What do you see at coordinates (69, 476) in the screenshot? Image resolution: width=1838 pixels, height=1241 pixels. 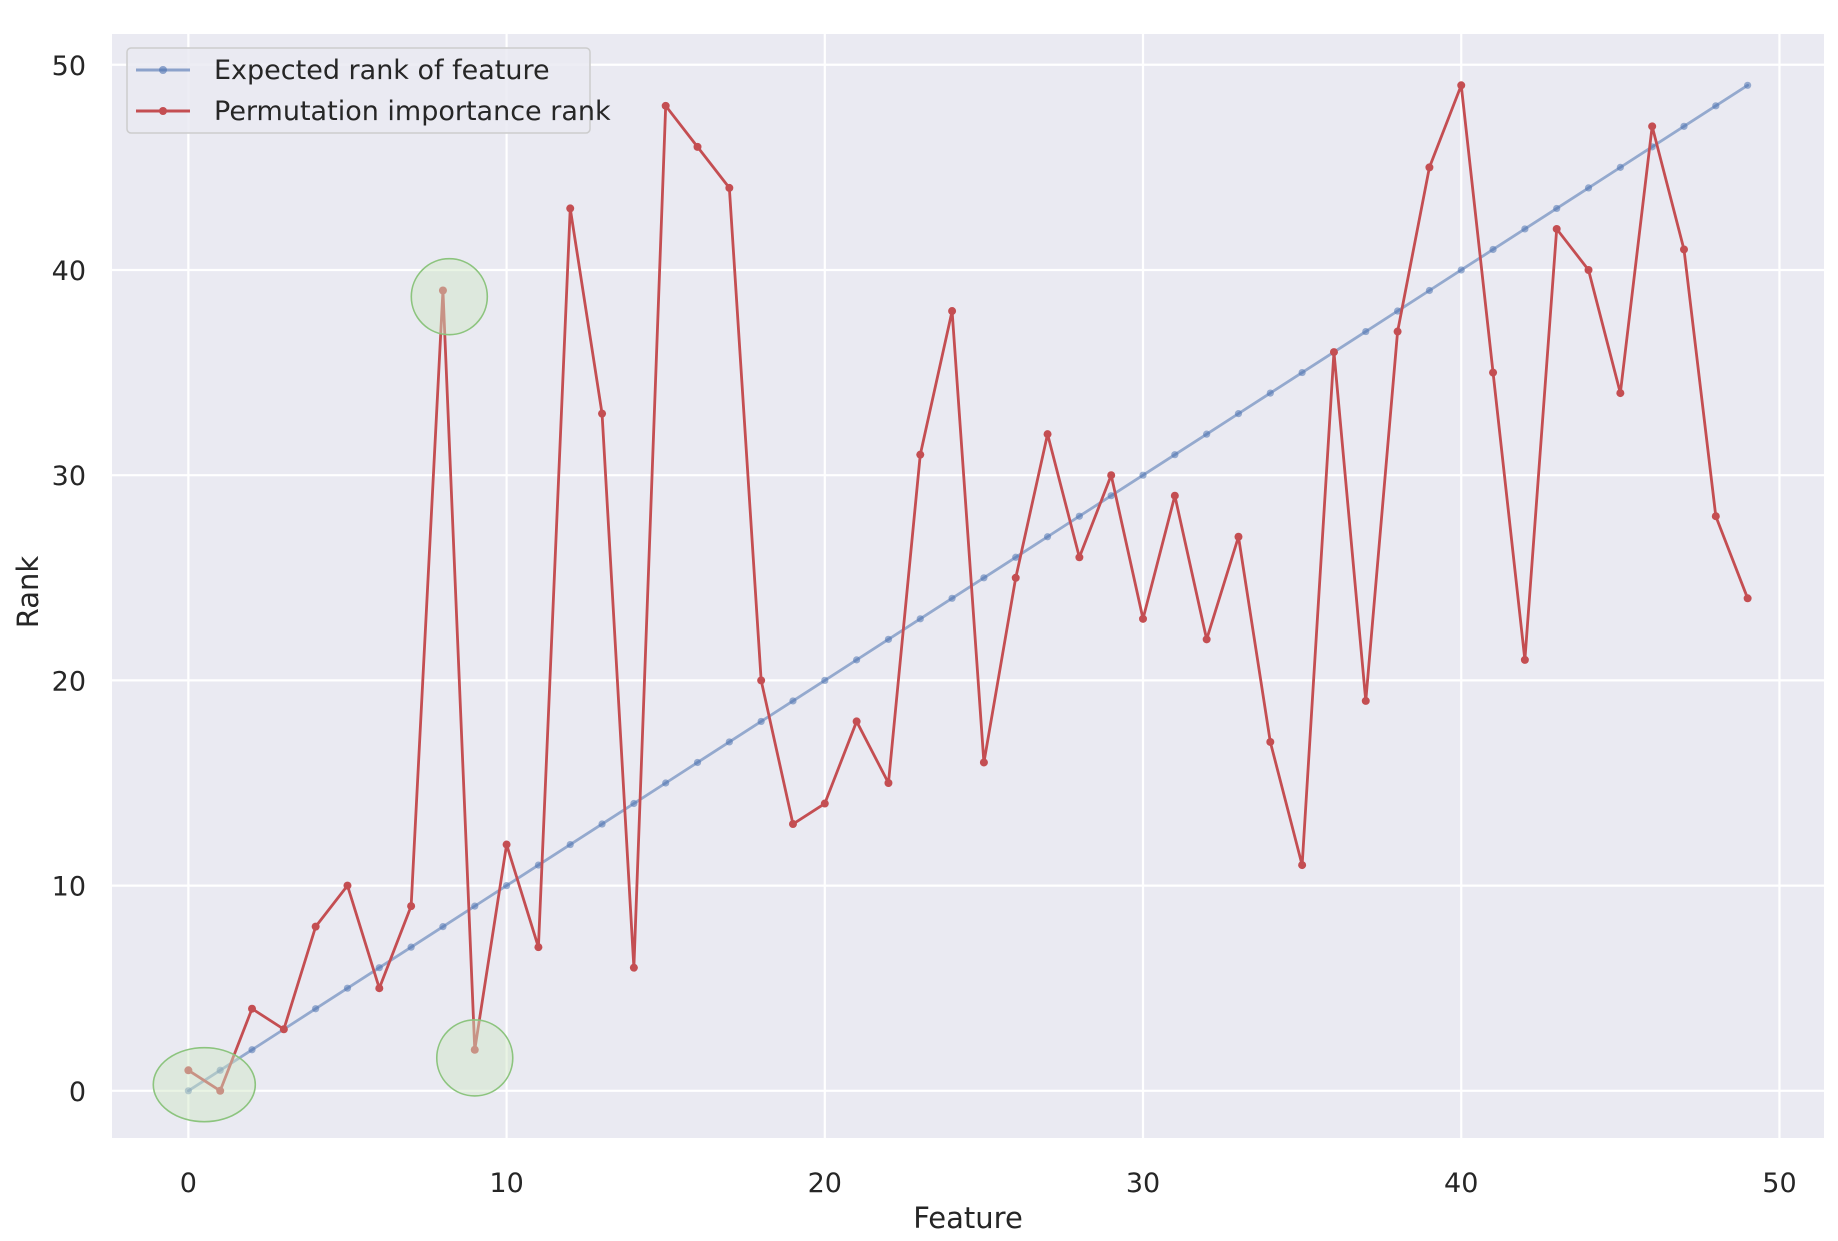 I see `y-tick-label: 30` at bounding box center [69, 476].